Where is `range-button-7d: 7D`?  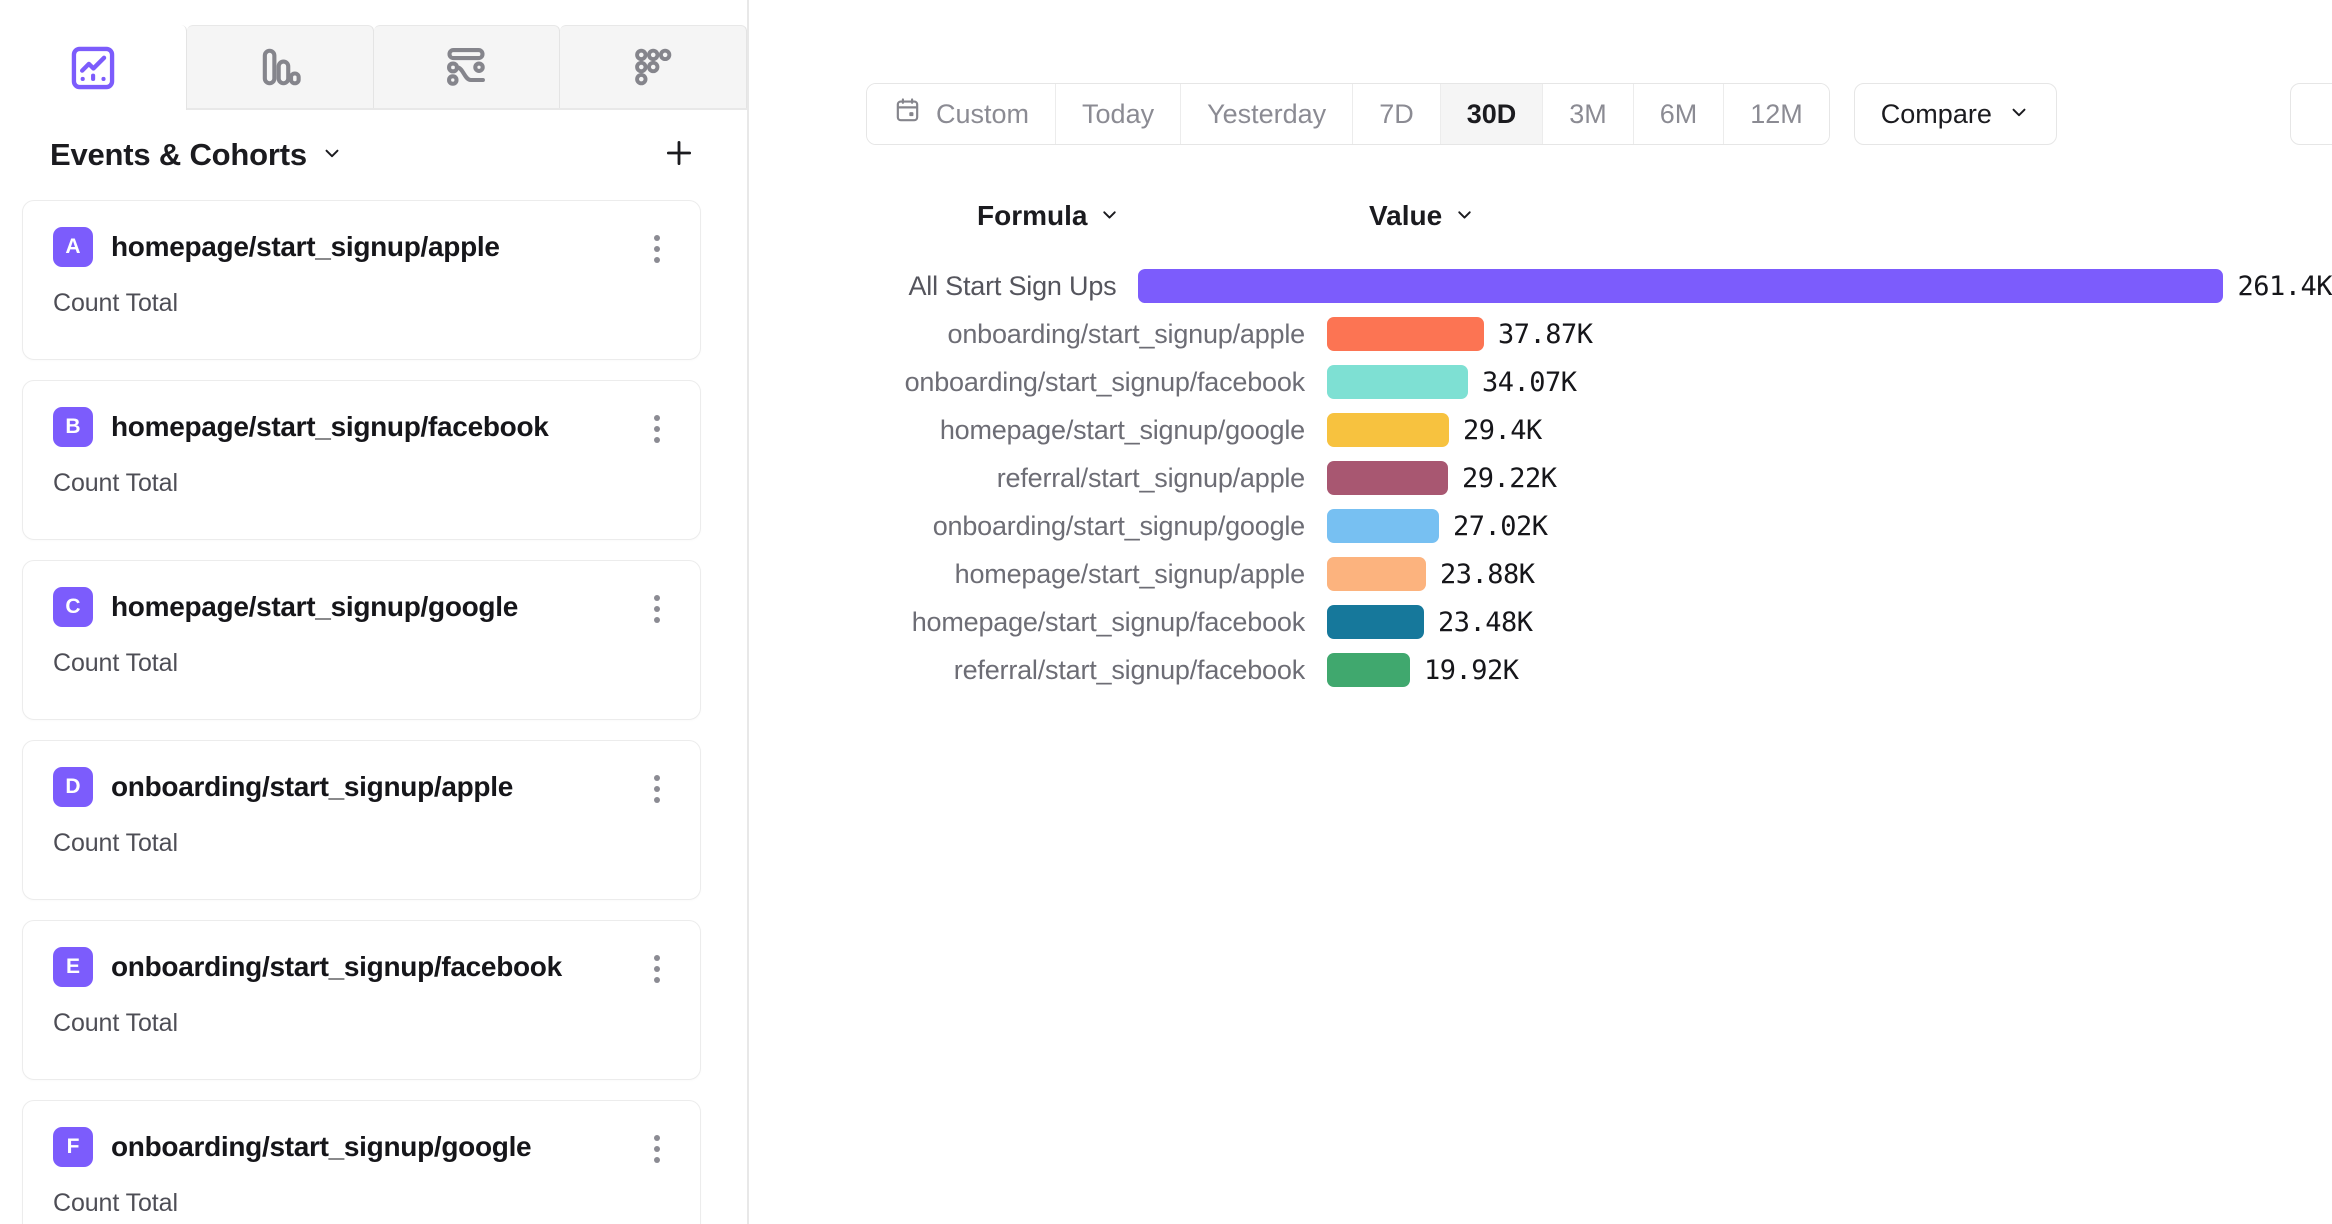
range-button-7d: 7D is located at coordinates (1397, 114).